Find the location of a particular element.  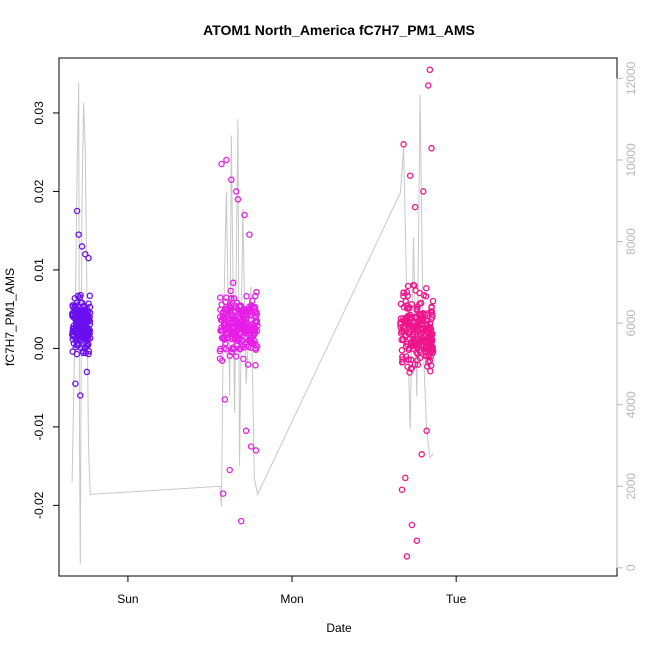

x-tick-label: Tue is located at coordinates (456, 599).